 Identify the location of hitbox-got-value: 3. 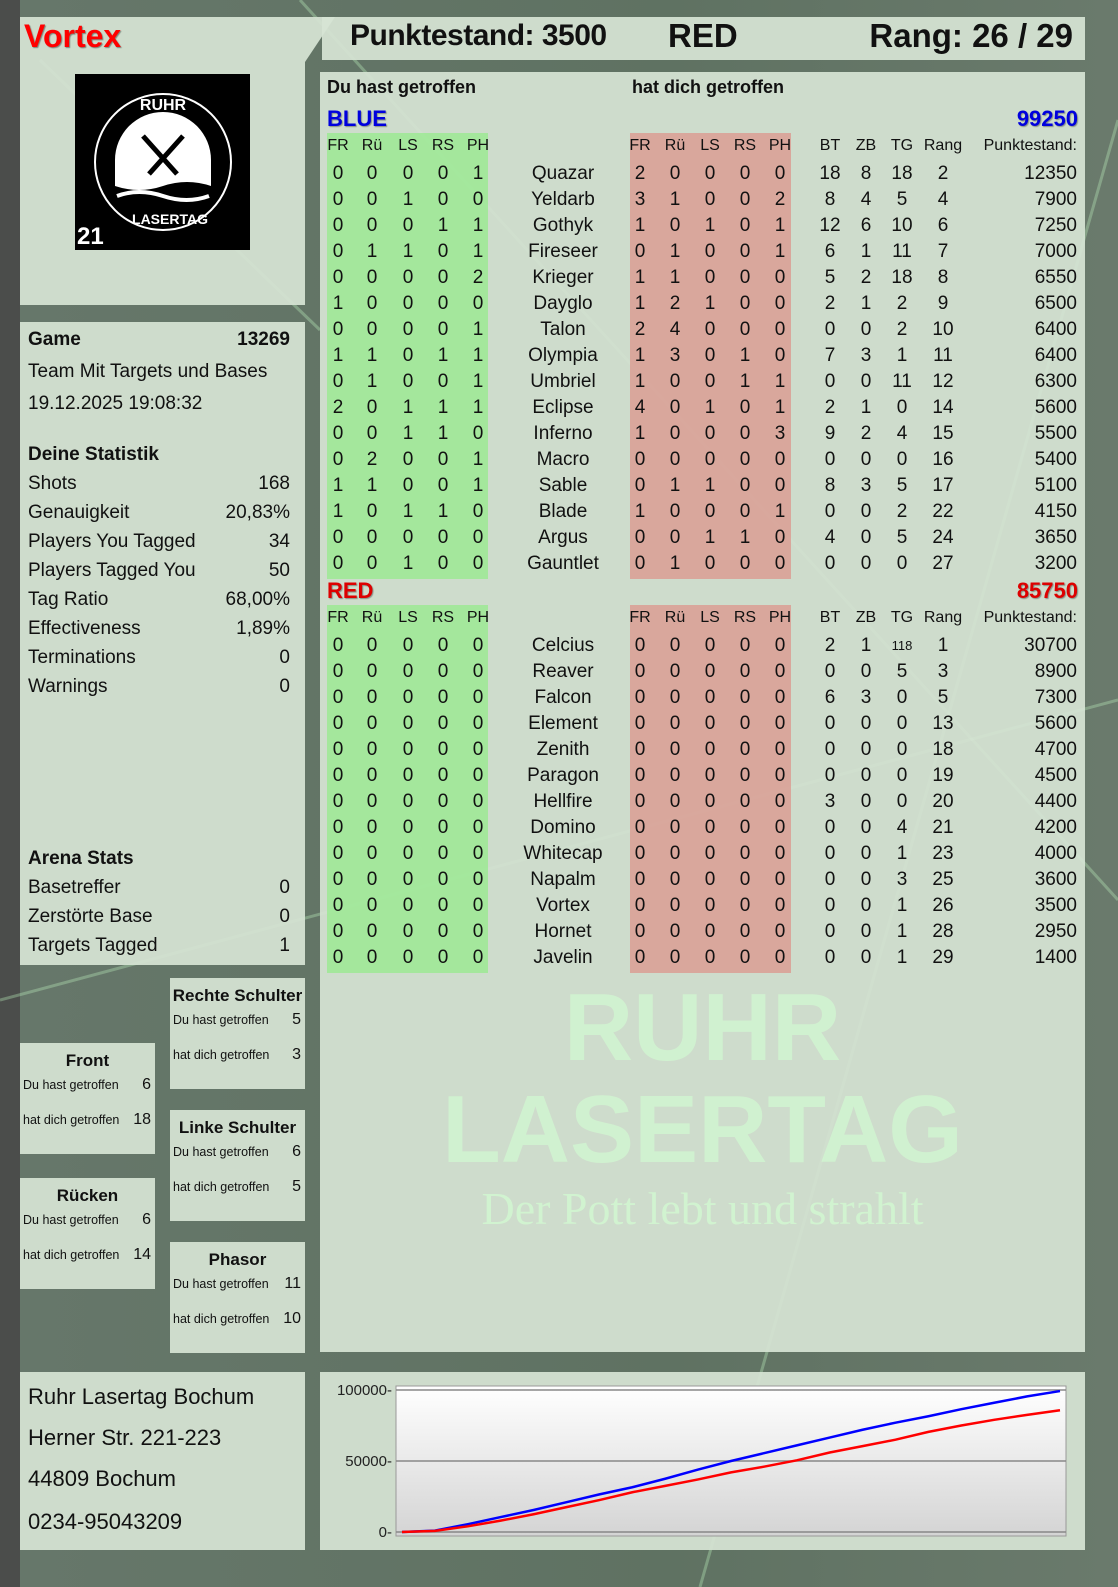
(296, 1054).